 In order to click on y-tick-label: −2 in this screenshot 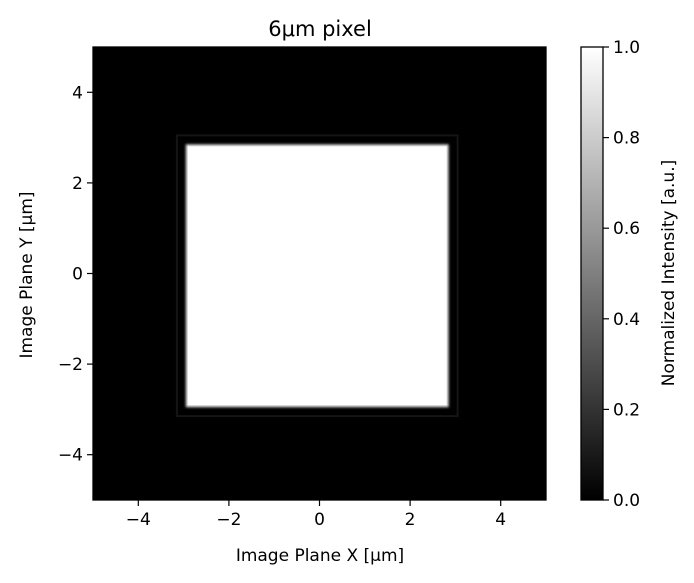, I will do `click(70, 365)`.